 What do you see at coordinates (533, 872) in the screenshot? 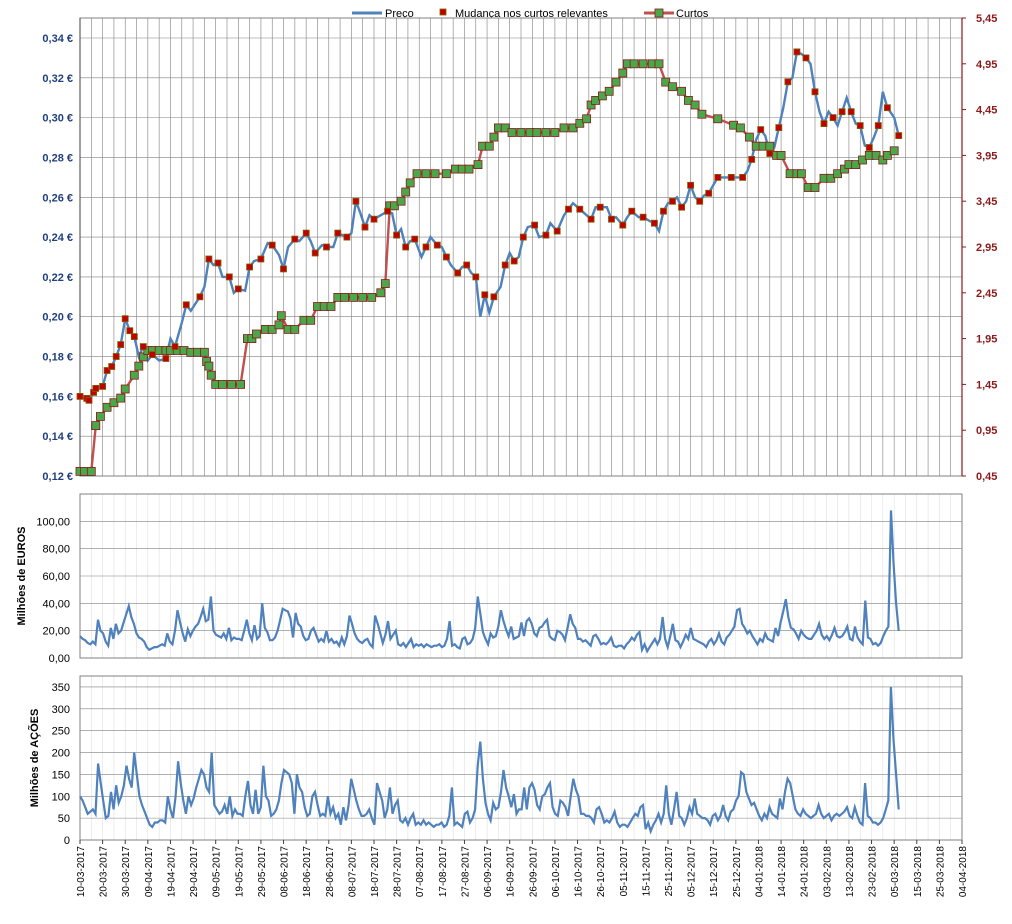
I see `date-tick-label: 26-09-2017` at bounding box center [533, 872].